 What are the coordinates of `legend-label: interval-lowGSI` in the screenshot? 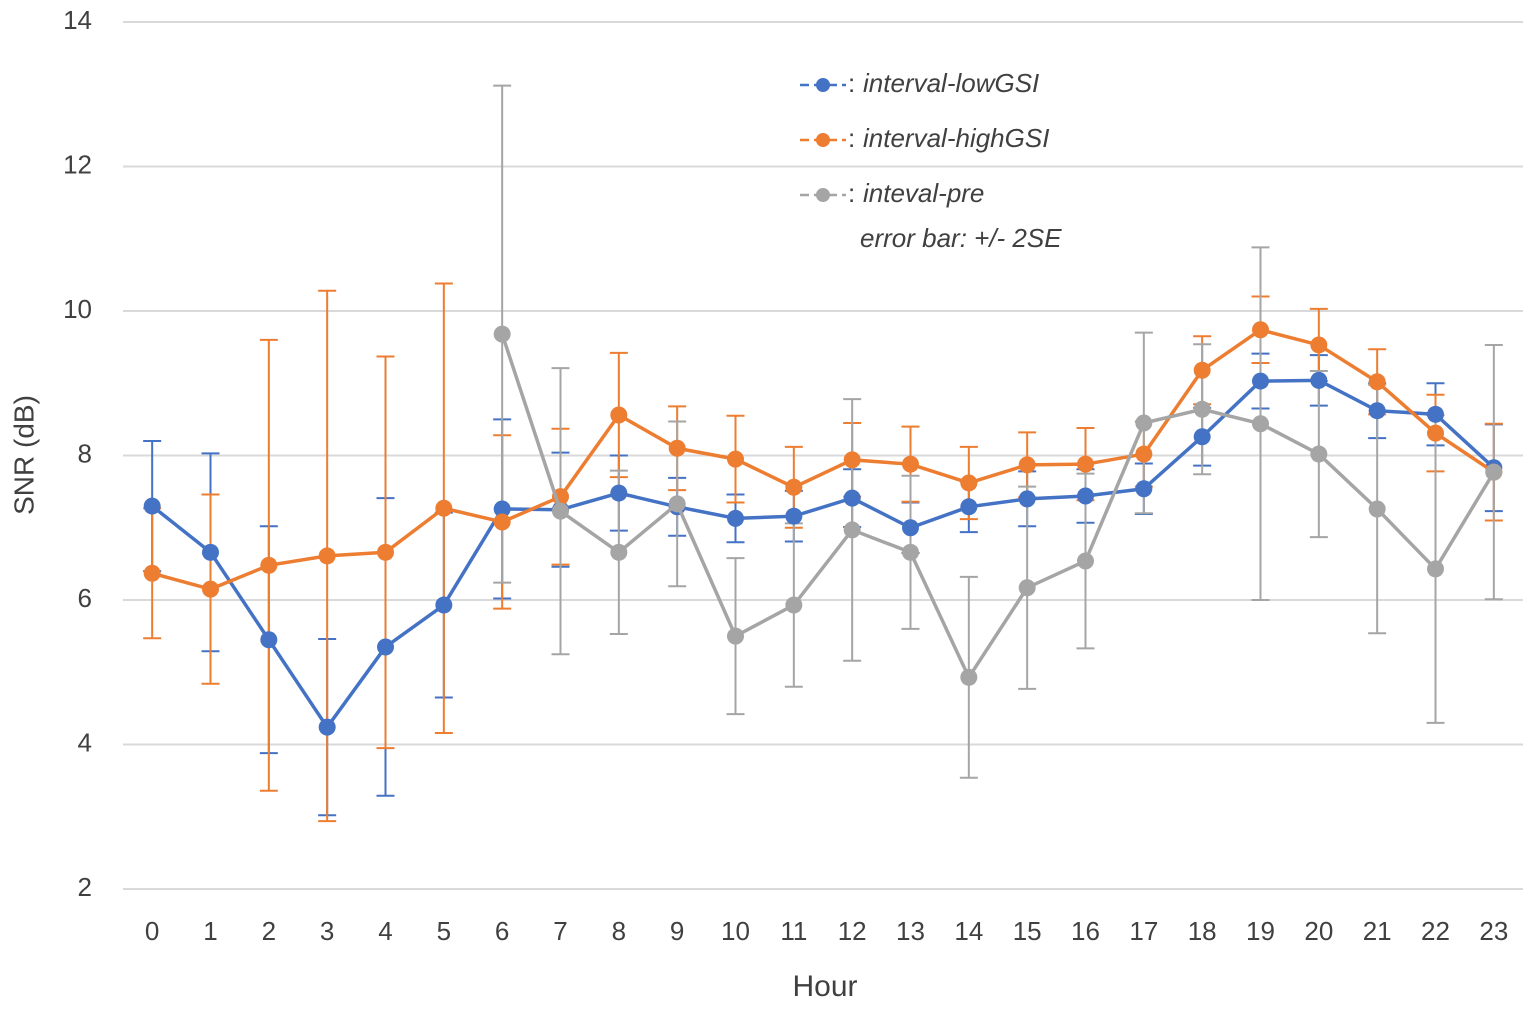 It's located at (951, 83).